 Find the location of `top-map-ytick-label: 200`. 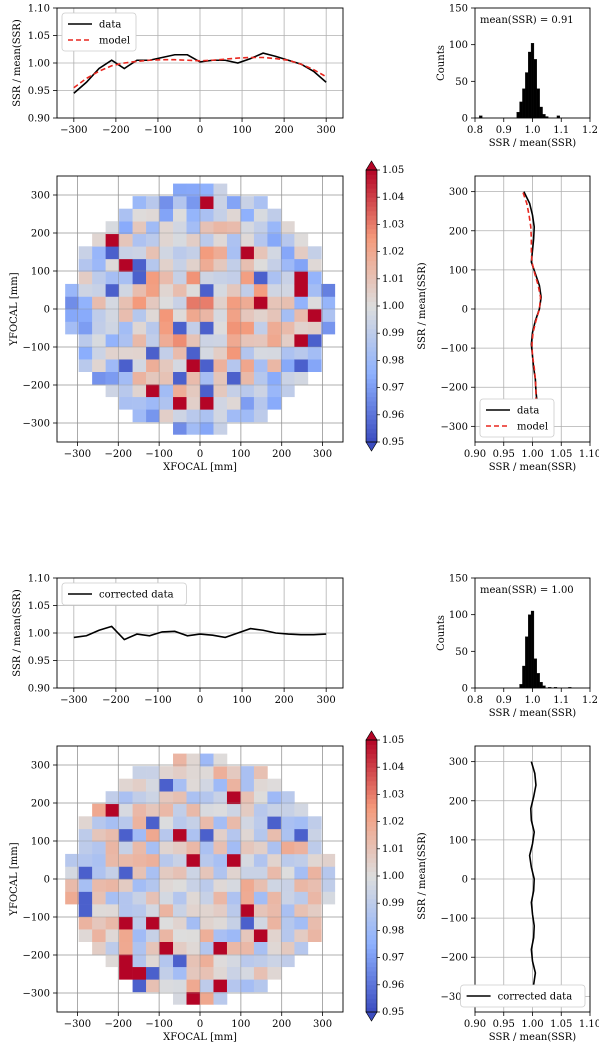

top-map-ytick-label: 200 is located at coordinates (40, 234).